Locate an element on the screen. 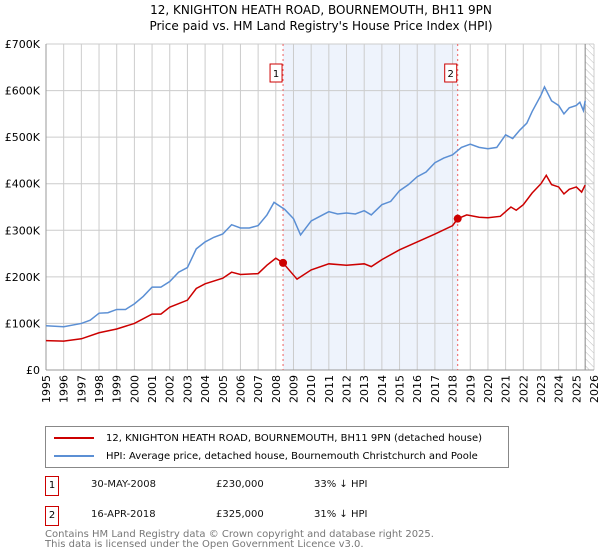 The image size is (600, 560). sale-price: £325,000 is located at coordinates (240, 514).